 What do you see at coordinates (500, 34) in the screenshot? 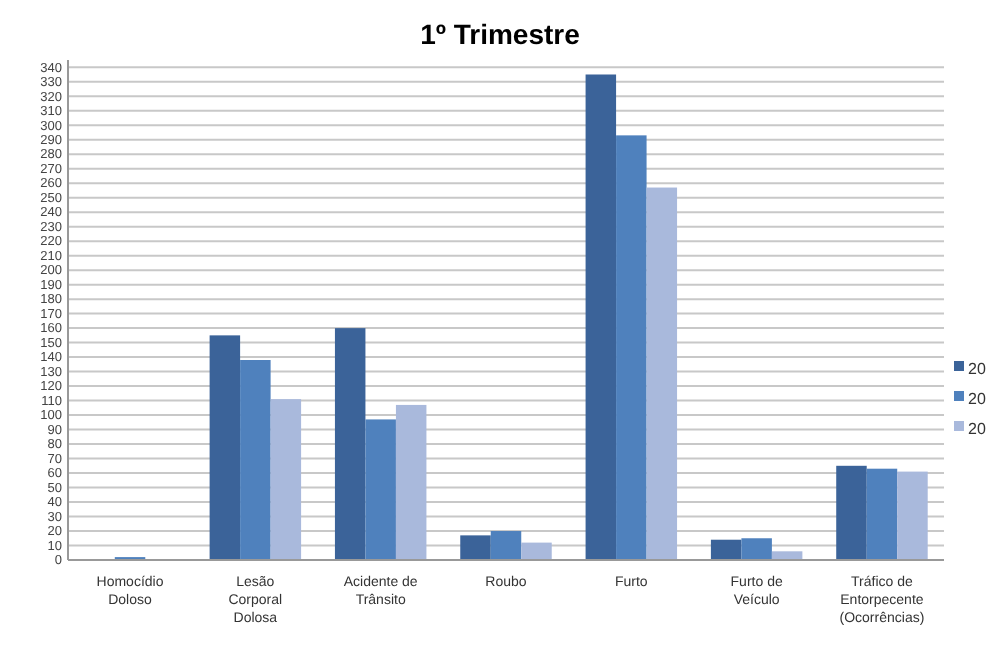
I see `chart-title: 1º Trimestre` at bounding box center [500, 34].